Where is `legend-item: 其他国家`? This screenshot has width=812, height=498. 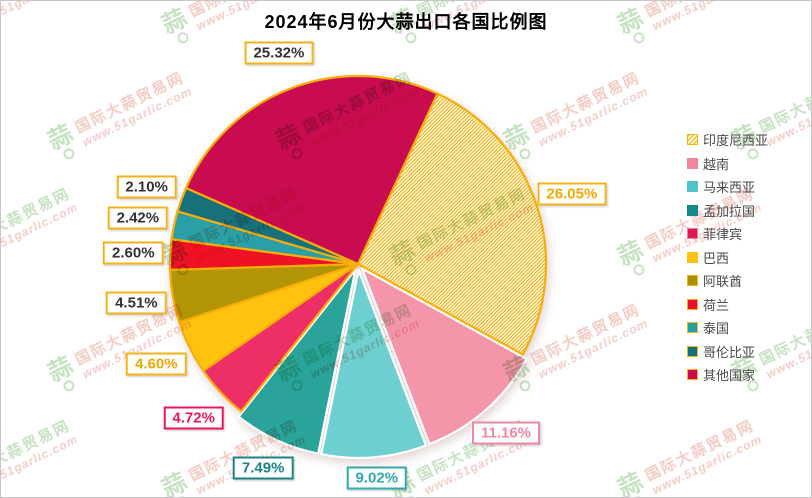
legend-item: 其他国家 is located at coordinates (727, 375).